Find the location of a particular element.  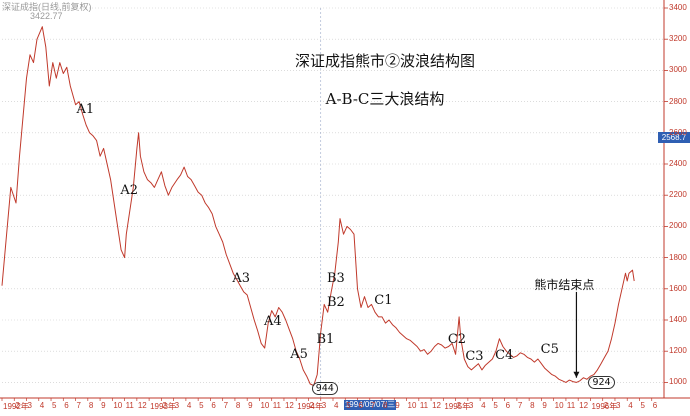

wave-label: A3 is located at coordinates (241, 279).